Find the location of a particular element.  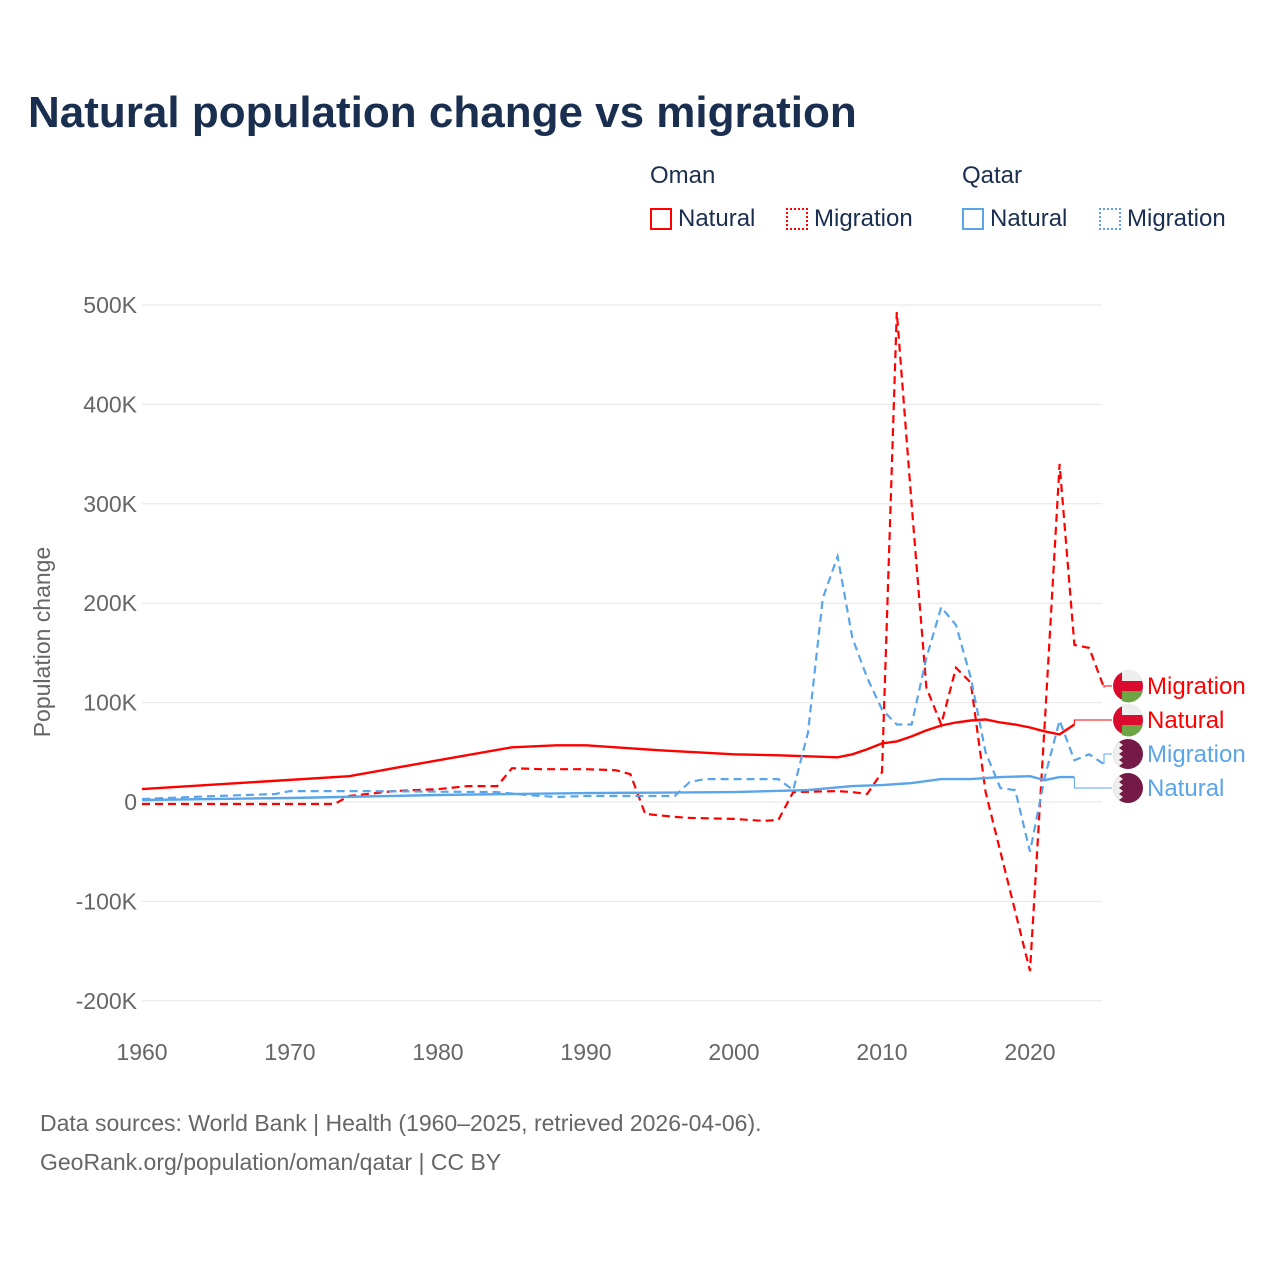

y-tick-label: 300K is located at coordinates (110, 504).